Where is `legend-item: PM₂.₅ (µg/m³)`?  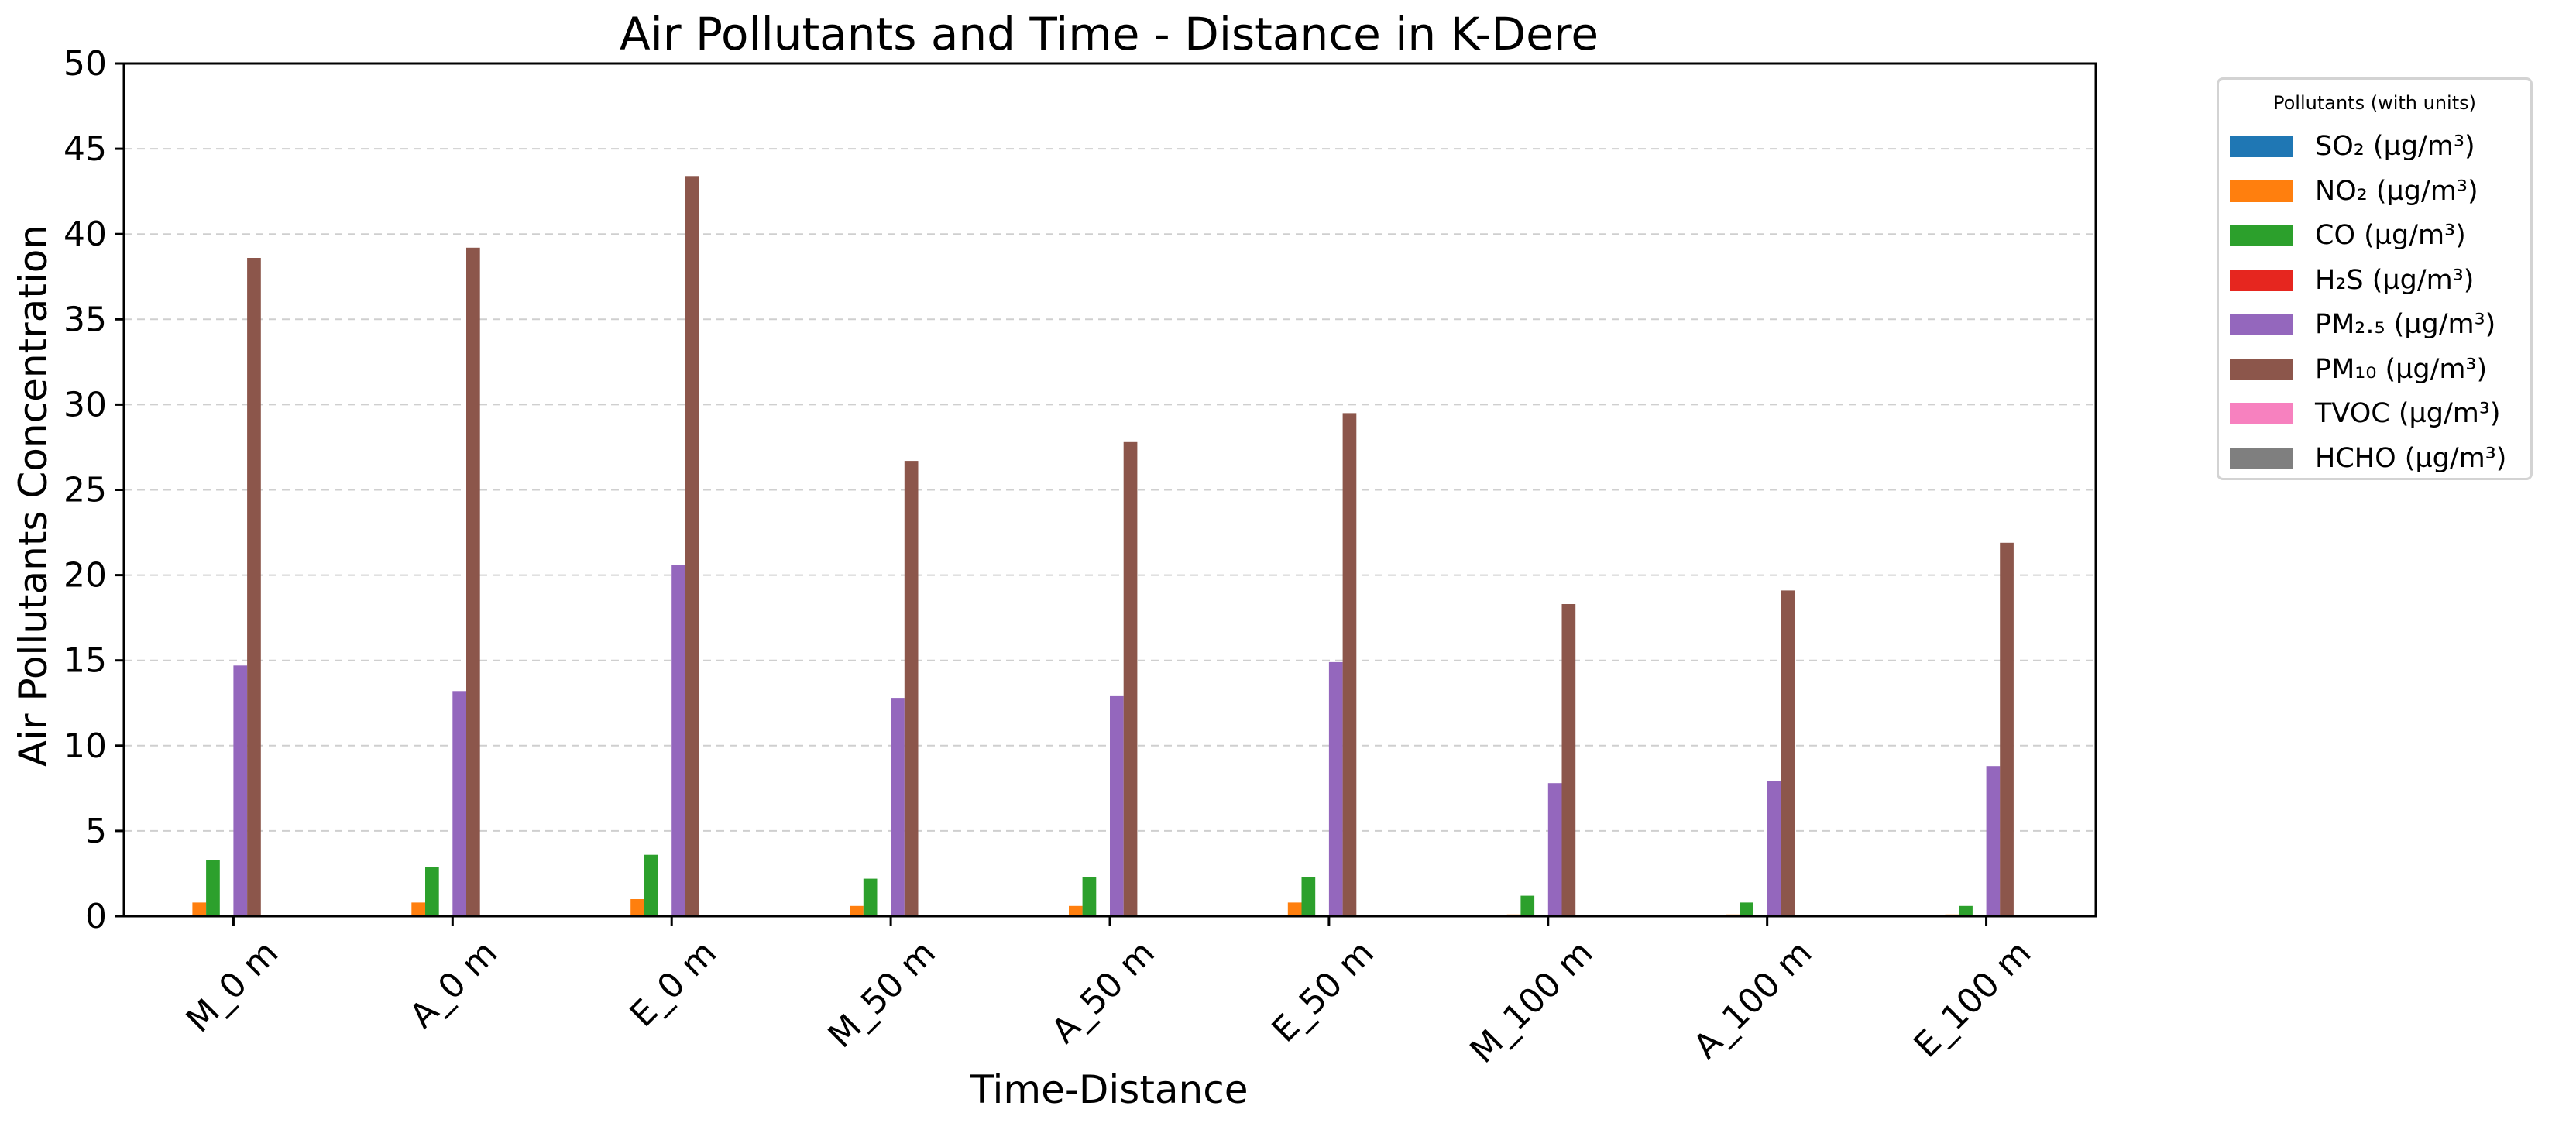 legend-item: PM₂.₅ (µg/m³) is located at coordinates (2381, 324).